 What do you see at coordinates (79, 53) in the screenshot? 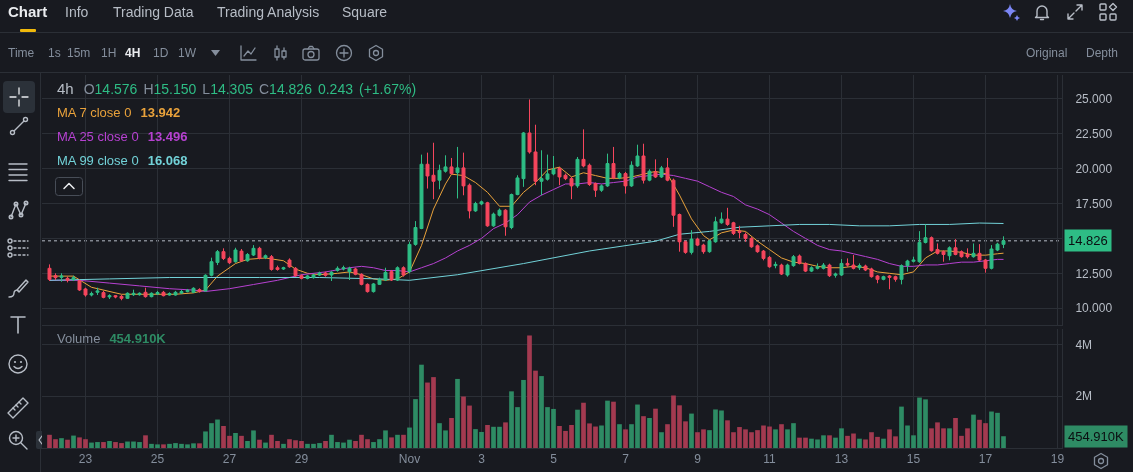
I see `text: 15m` at bounding box center [79, 53].